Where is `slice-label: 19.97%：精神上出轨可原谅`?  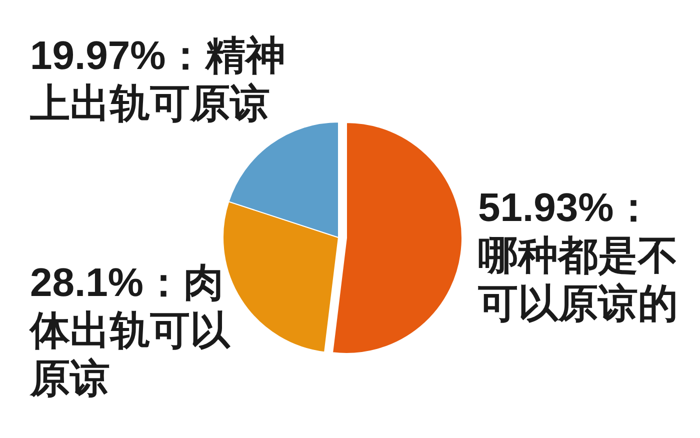 slice-label: 19.97%：精神上出轨可原谅 is located at coordinates (158, 80).